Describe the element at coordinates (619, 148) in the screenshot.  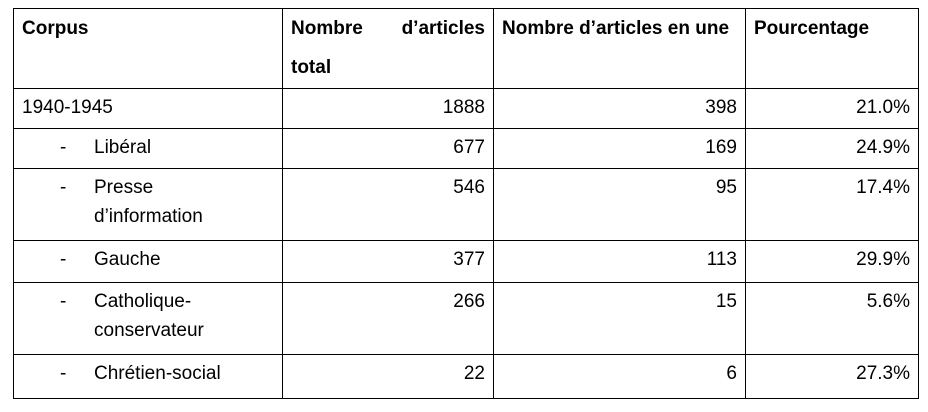
I see `une-cell: 169` at that location.